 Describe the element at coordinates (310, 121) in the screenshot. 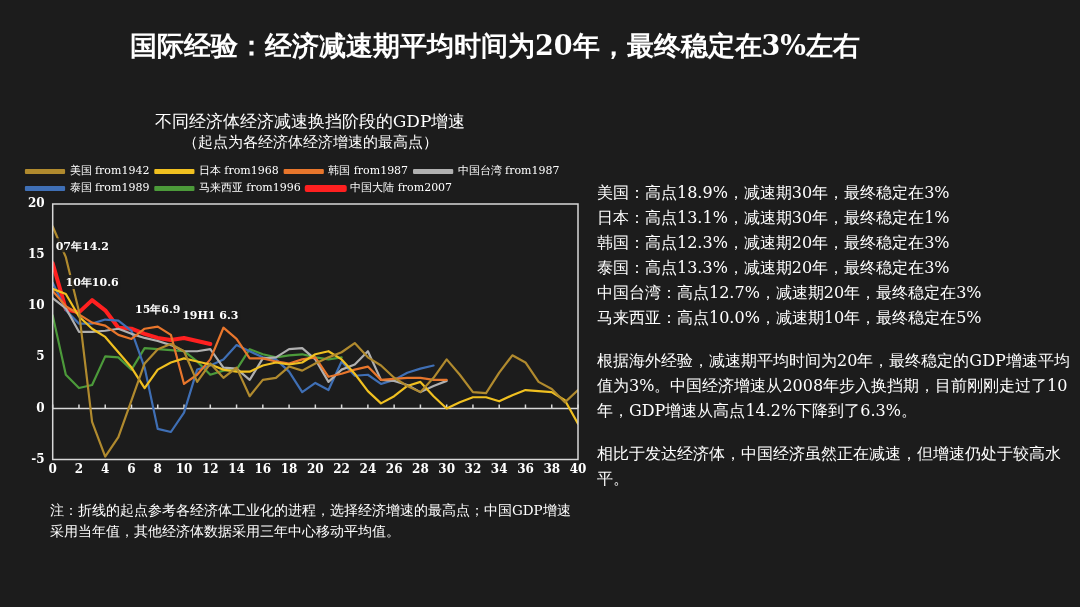

I see `chart-title: 不同经济体经济减速换挡阶段的GDP增速` at that location.